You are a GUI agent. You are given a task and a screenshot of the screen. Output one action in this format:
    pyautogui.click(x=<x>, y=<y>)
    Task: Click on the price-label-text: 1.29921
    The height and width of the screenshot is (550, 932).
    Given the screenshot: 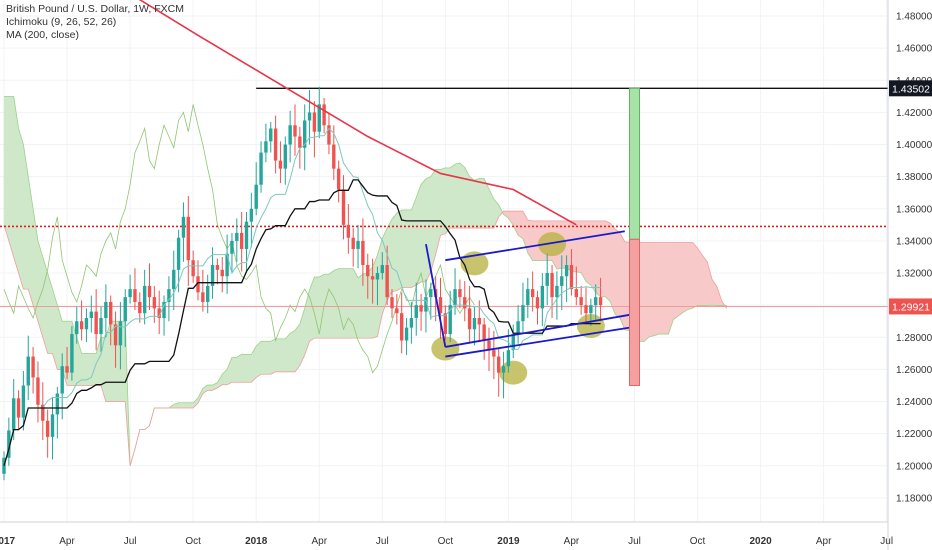 What is the action you would take?
    pyautogui.click(x=911, y=307)
    